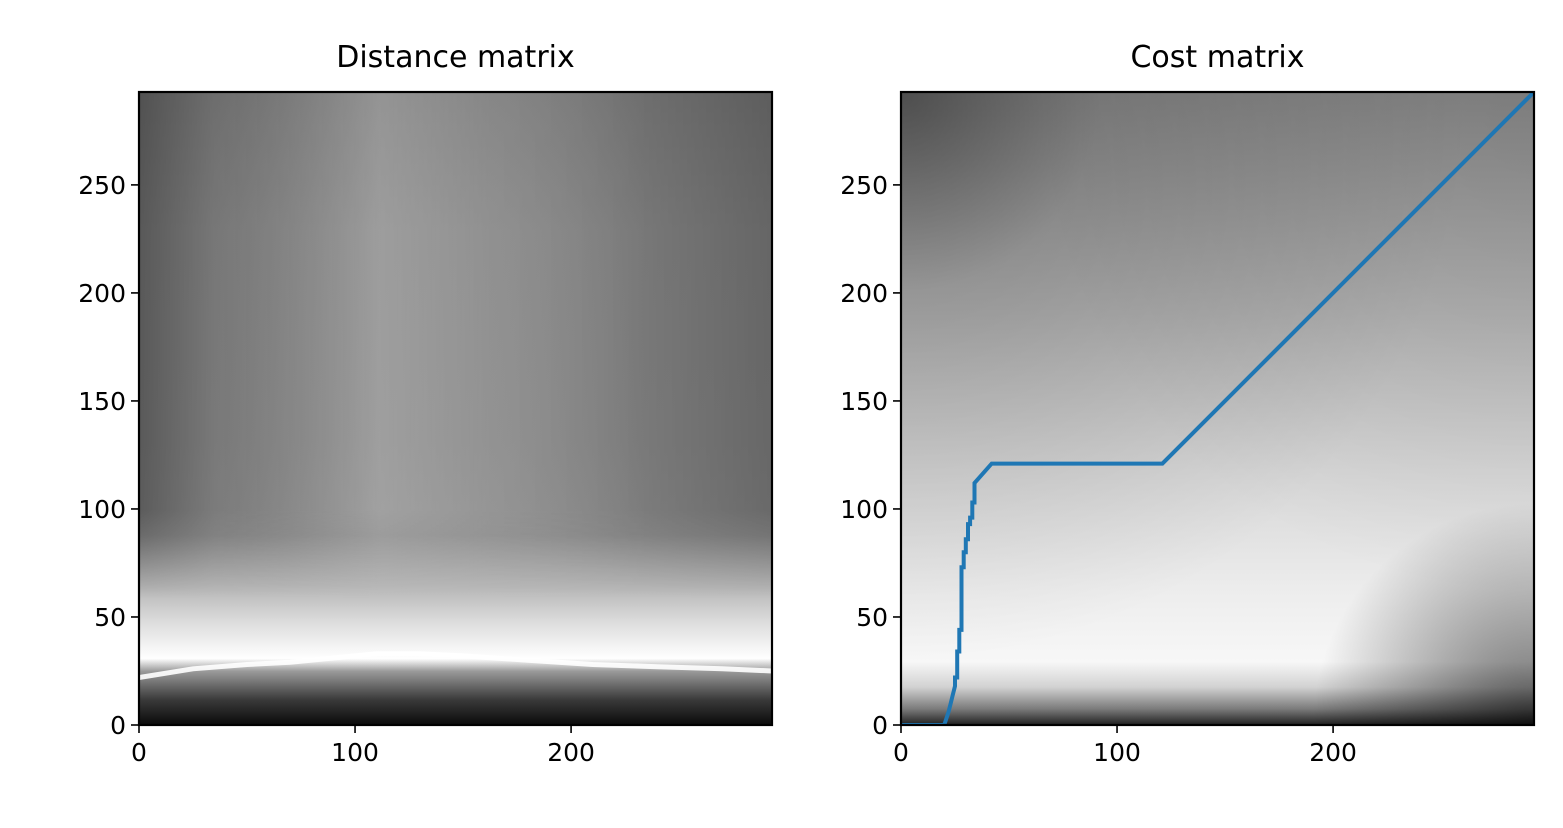 Image resolution: width=1563 pixels, height=828 pixels. I want to click on distance-x-ticks: 0 100 200, so click(363, 746).